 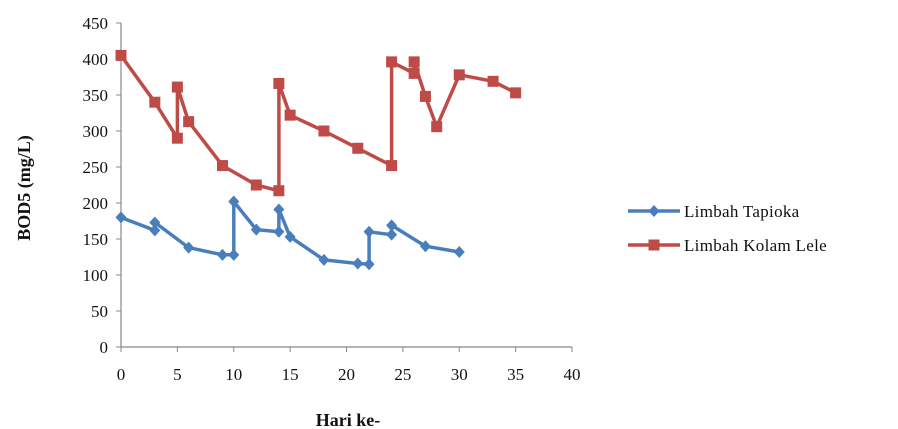 I want to click on x-tick-label: 0, so click(x=121, y=374).